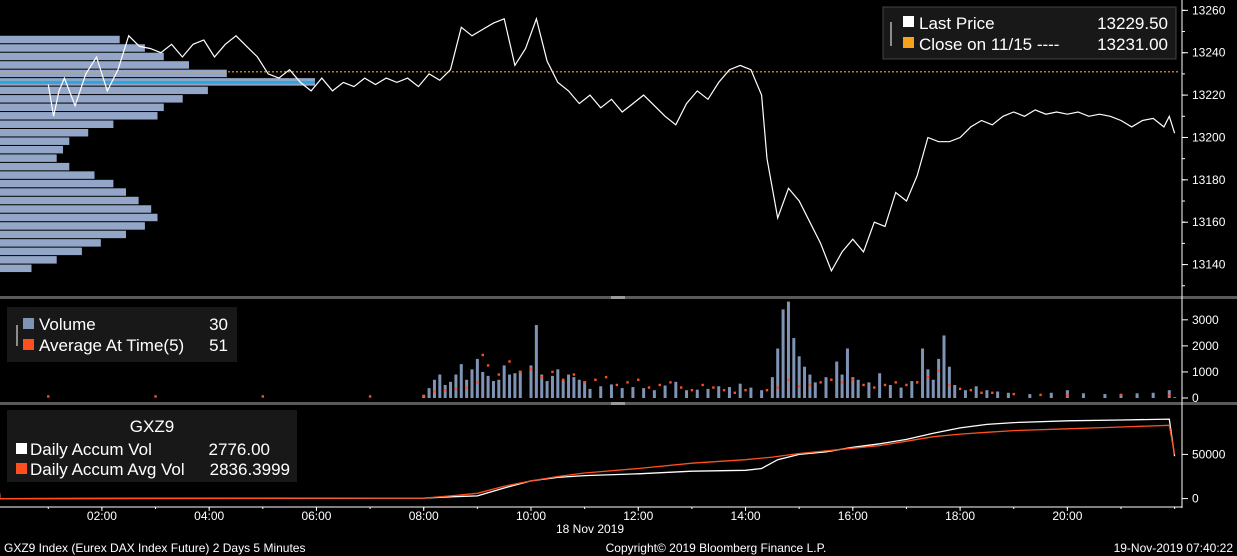 The width and height of the screenshot is (1237, 556). What do you see at coordinates (67, 324) in the screenshot?
I see `volume-label: Volume` at bounding box center [67, 324].